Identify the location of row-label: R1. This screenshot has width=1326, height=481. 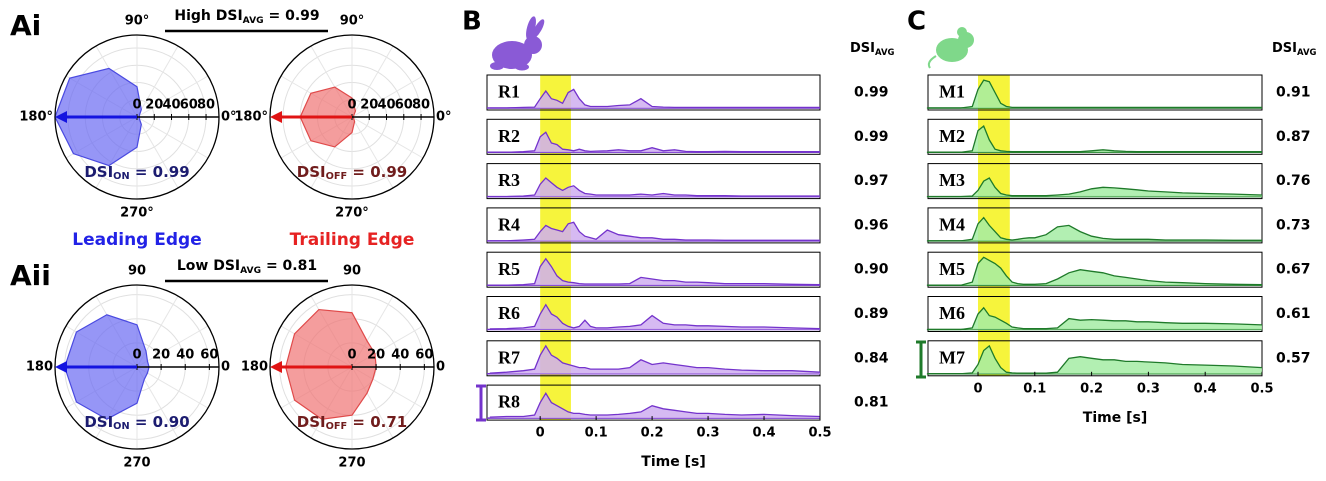
(509, 92).